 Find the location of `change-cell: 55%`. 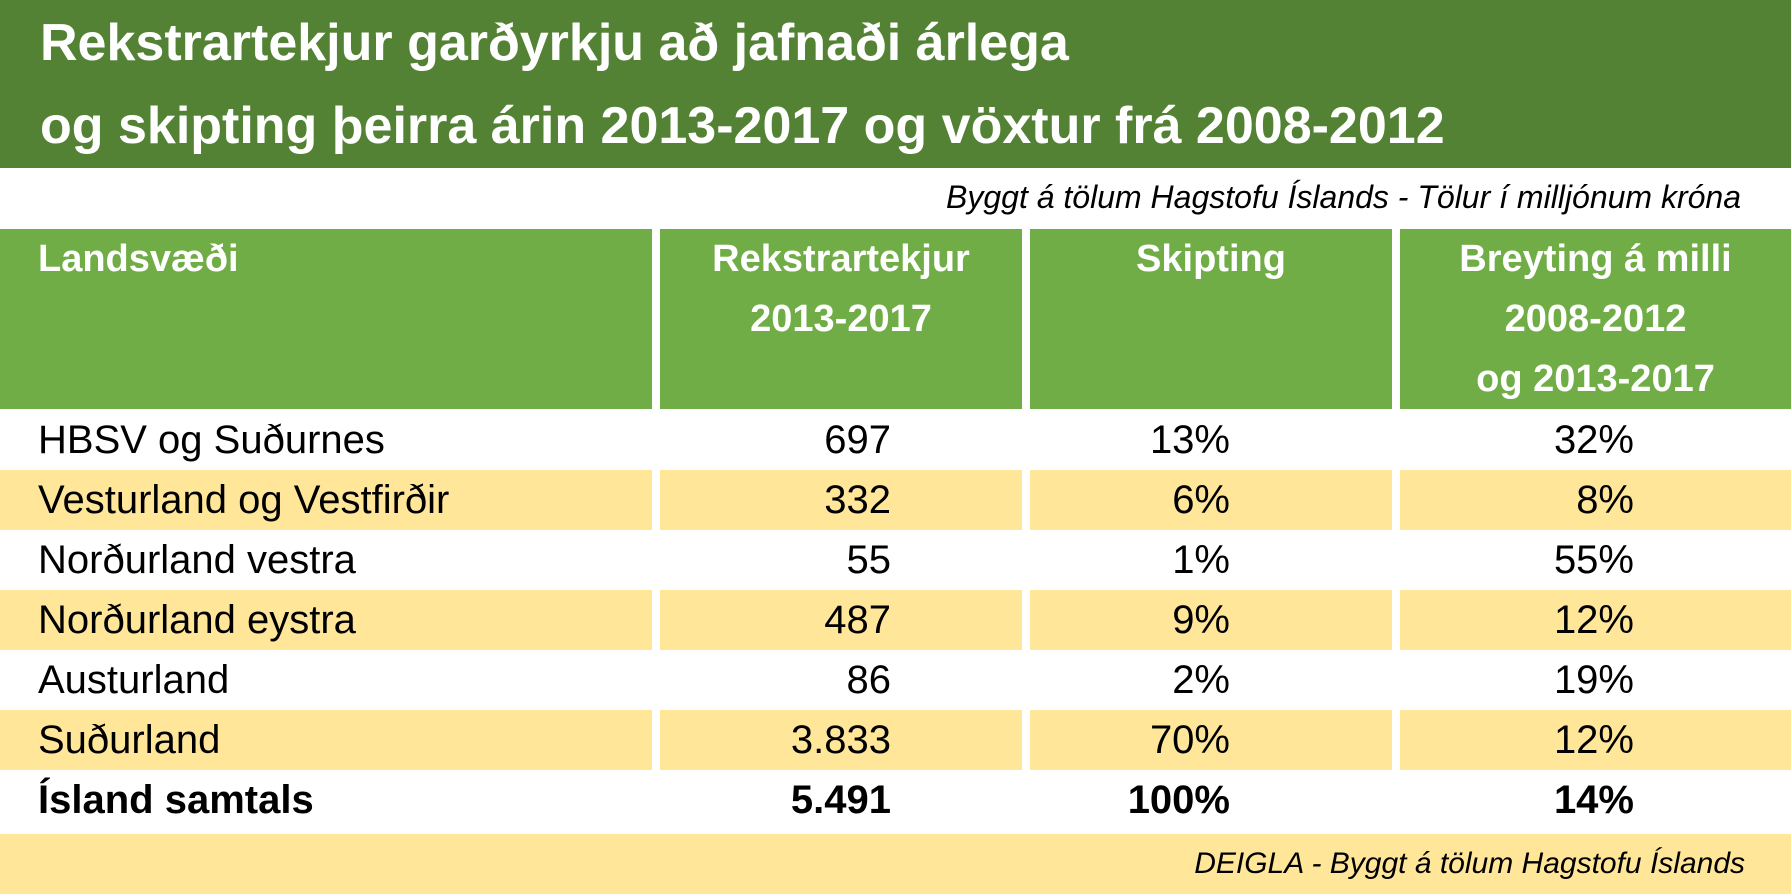

change-cell: 55% is located at coordinates (1593, 560).